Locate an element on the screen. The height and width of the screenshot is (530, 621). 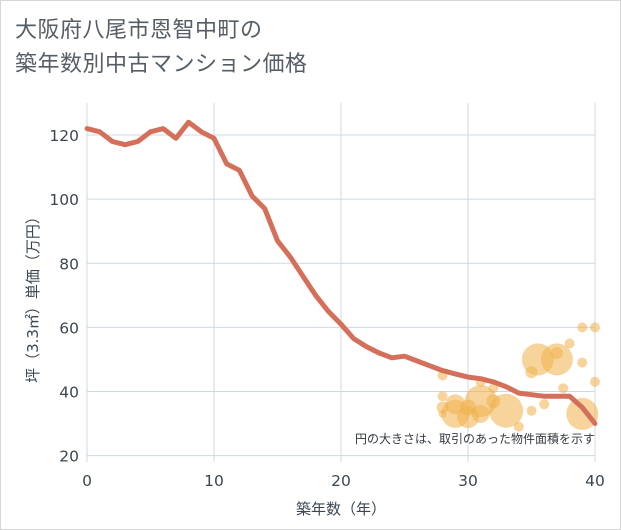
chart-title: 大阪府八尾市恩智中町の築年数別中古マンション価格 is located at coordinates (161, 48).